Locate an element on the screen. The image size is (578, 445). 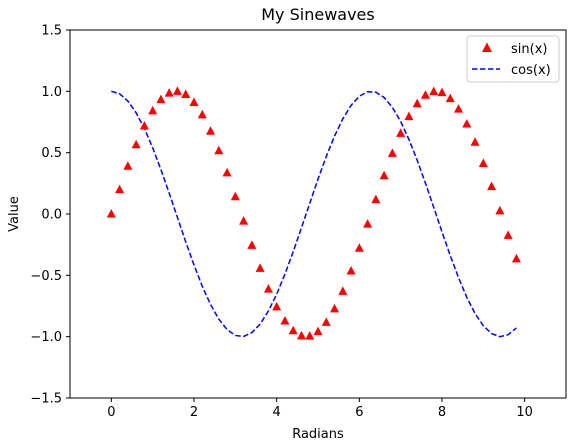
legend-sin-marker is located at coordinates (487, 47).